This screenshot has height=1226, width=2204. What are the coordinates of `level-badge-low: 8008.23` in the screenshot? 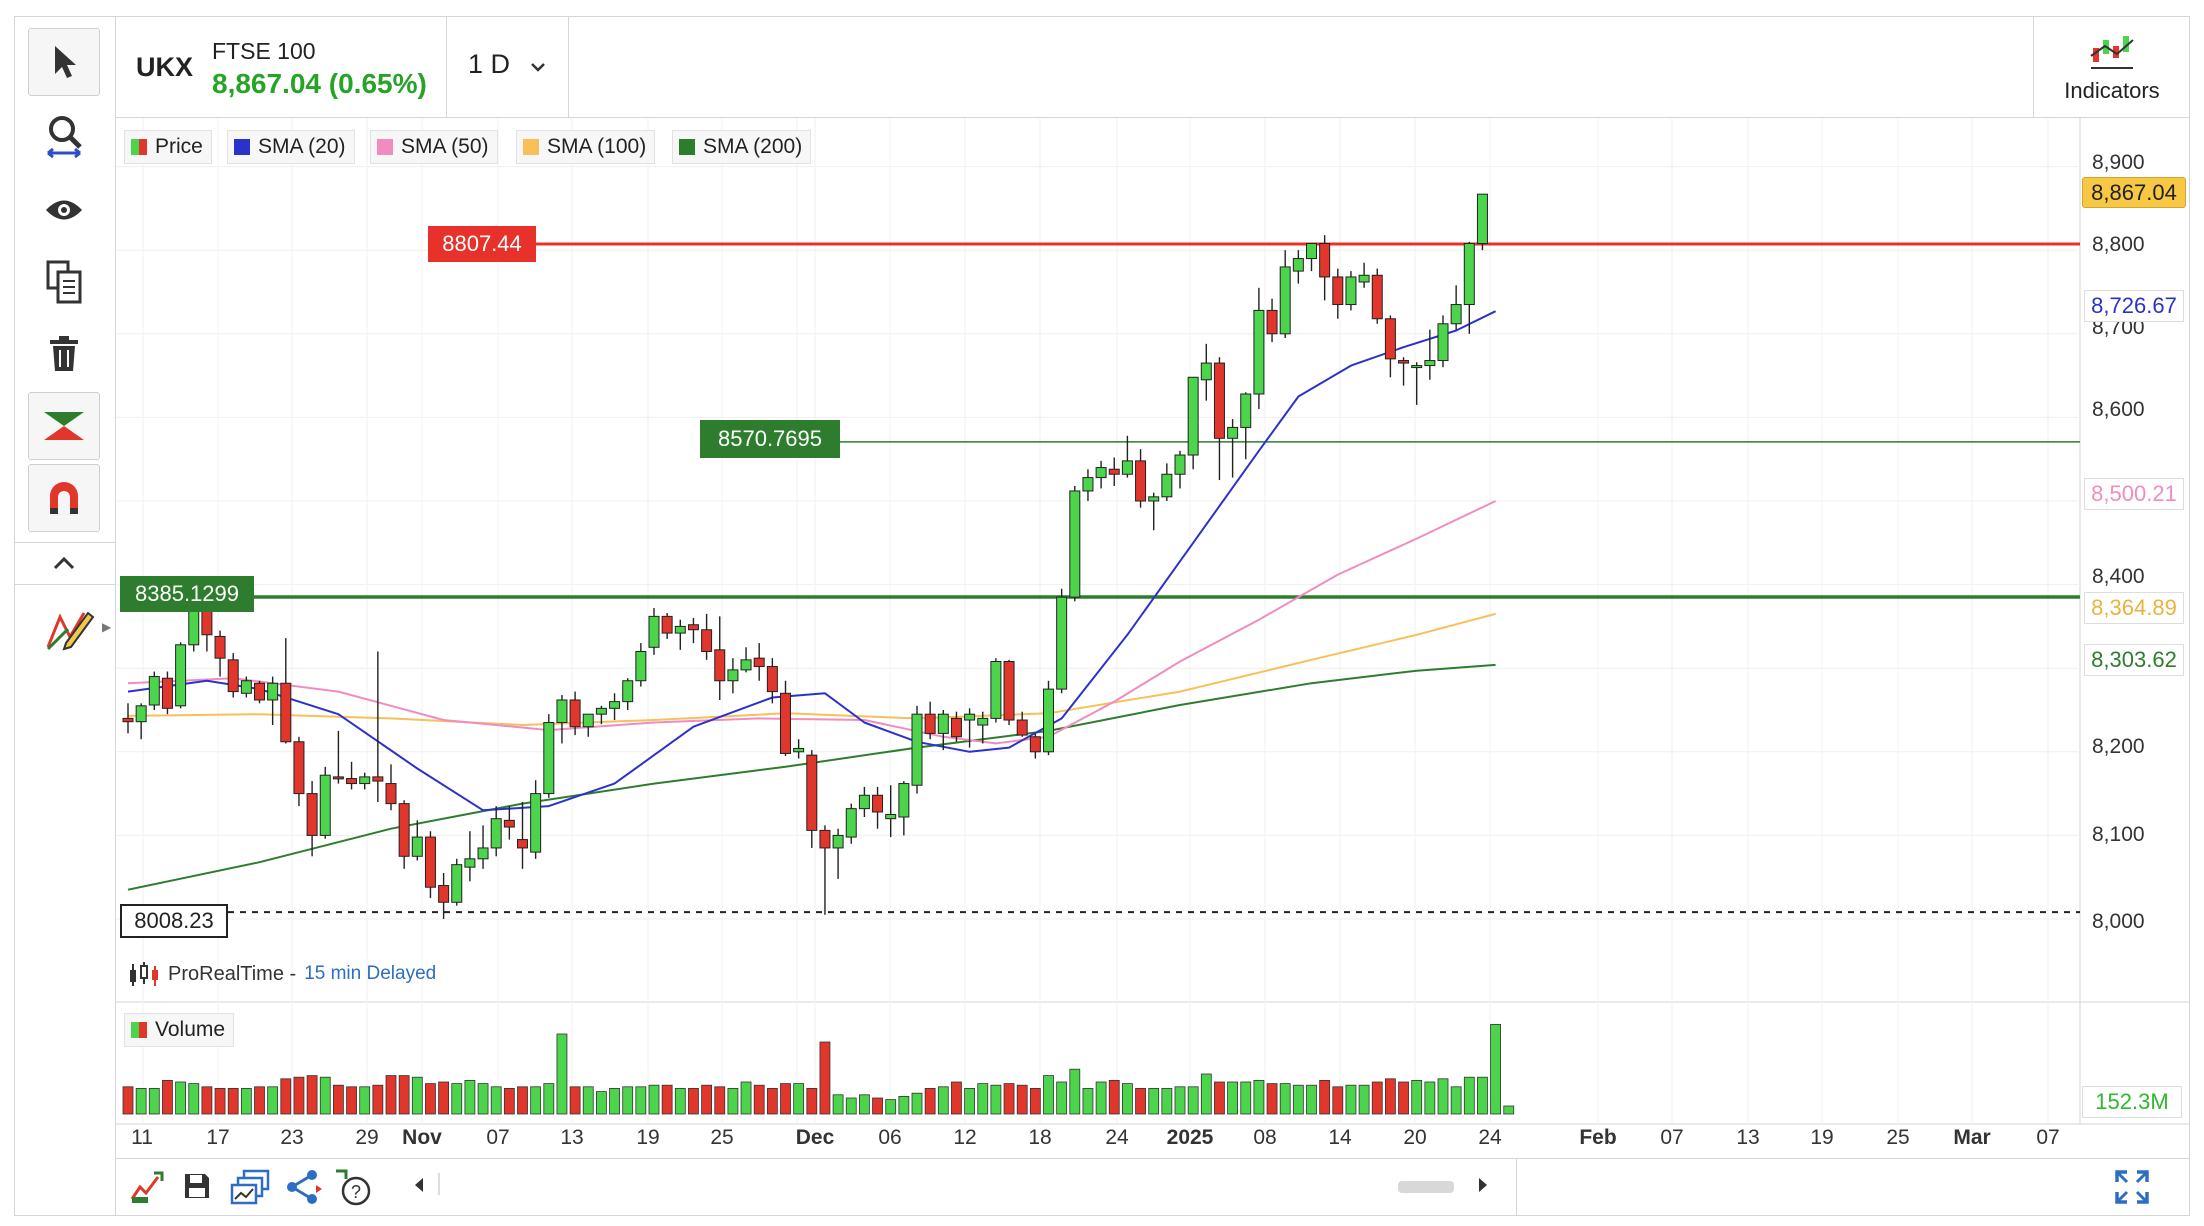 It's located at (174, 921).